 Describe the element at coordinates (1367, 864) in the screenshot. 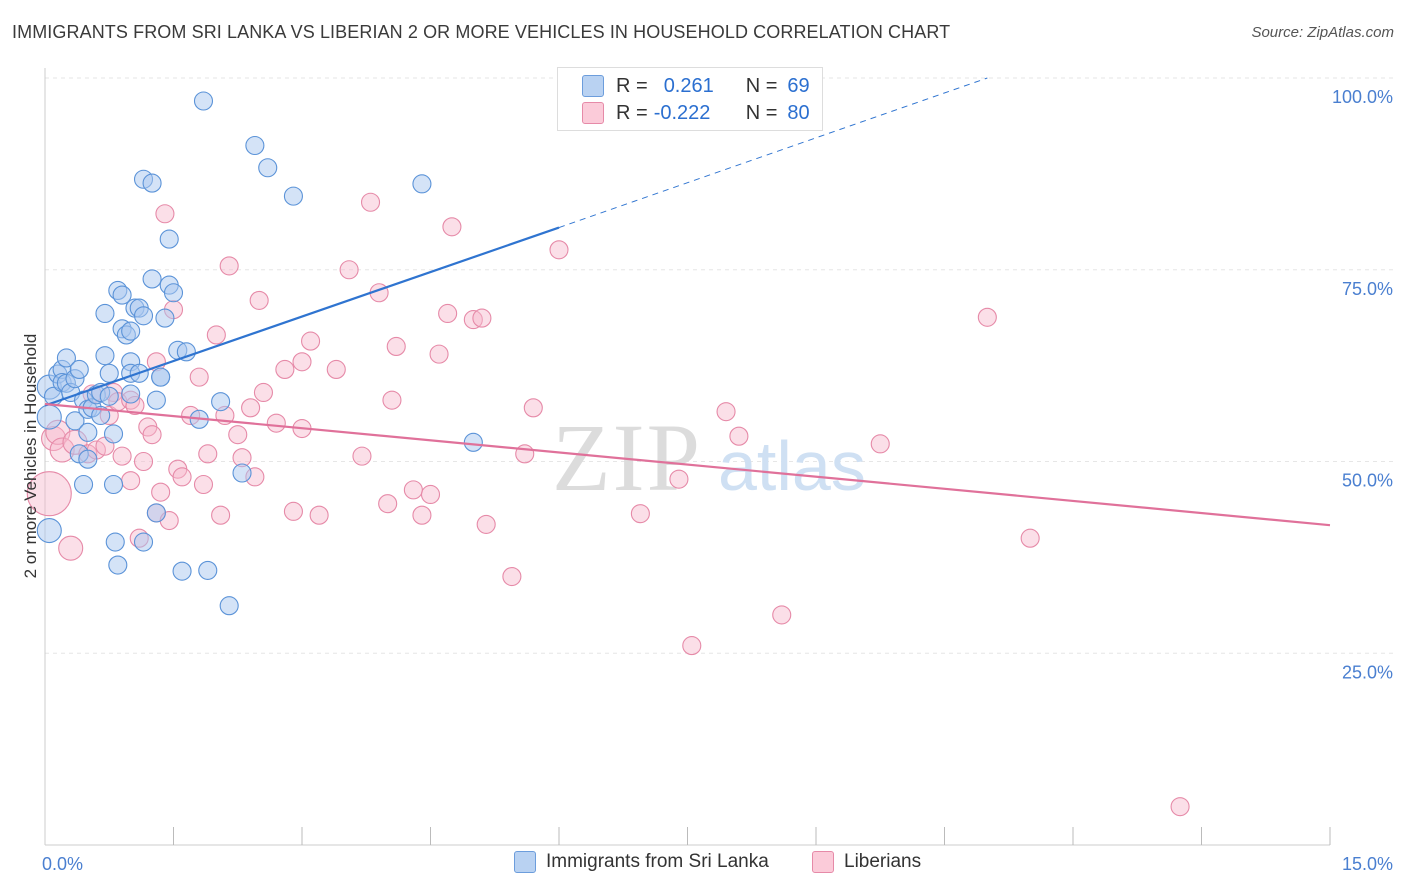

I see `x-tick-label: 15.0%` at that location.